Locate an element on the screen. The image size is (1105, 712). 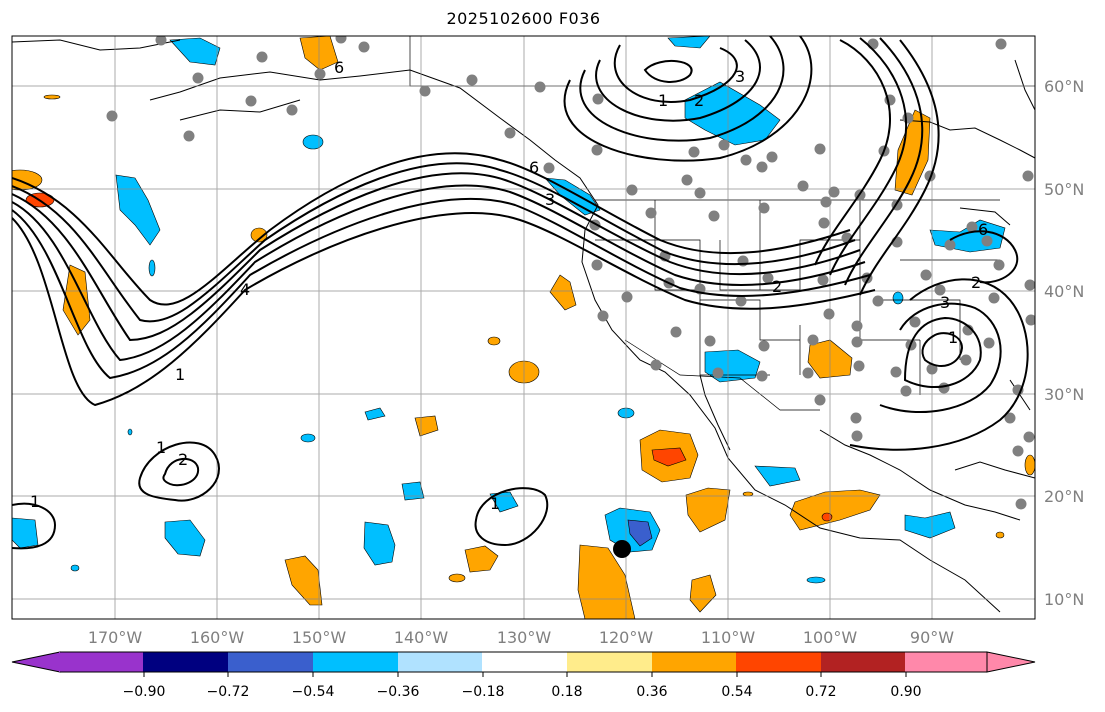
colorbar-tick-label: −0.18 is located at coordinates (483, 692).